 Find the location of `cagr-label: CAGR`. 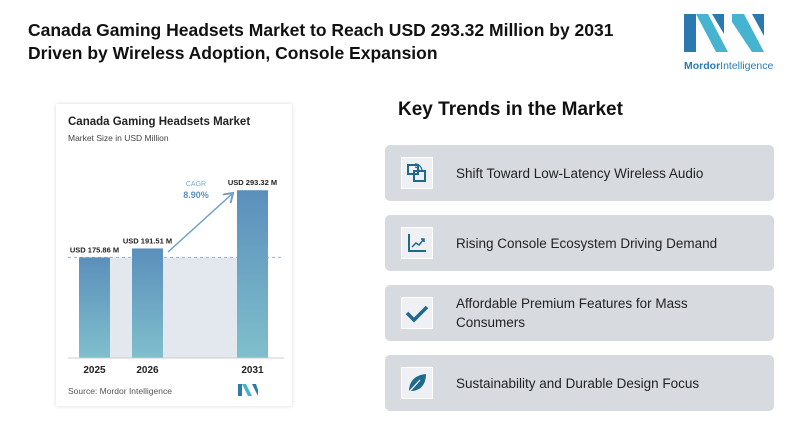

cagr-label: CAGR is located at coordinates (196, 184).